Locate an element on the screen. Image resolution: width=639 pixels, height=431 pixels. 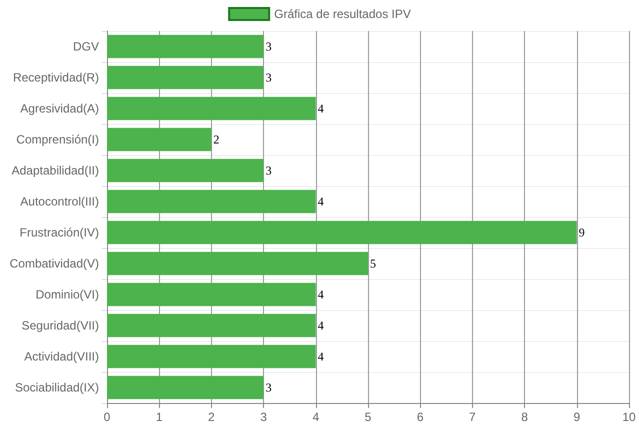
x-tick-label: 7 is located at coordinates (472, 417).